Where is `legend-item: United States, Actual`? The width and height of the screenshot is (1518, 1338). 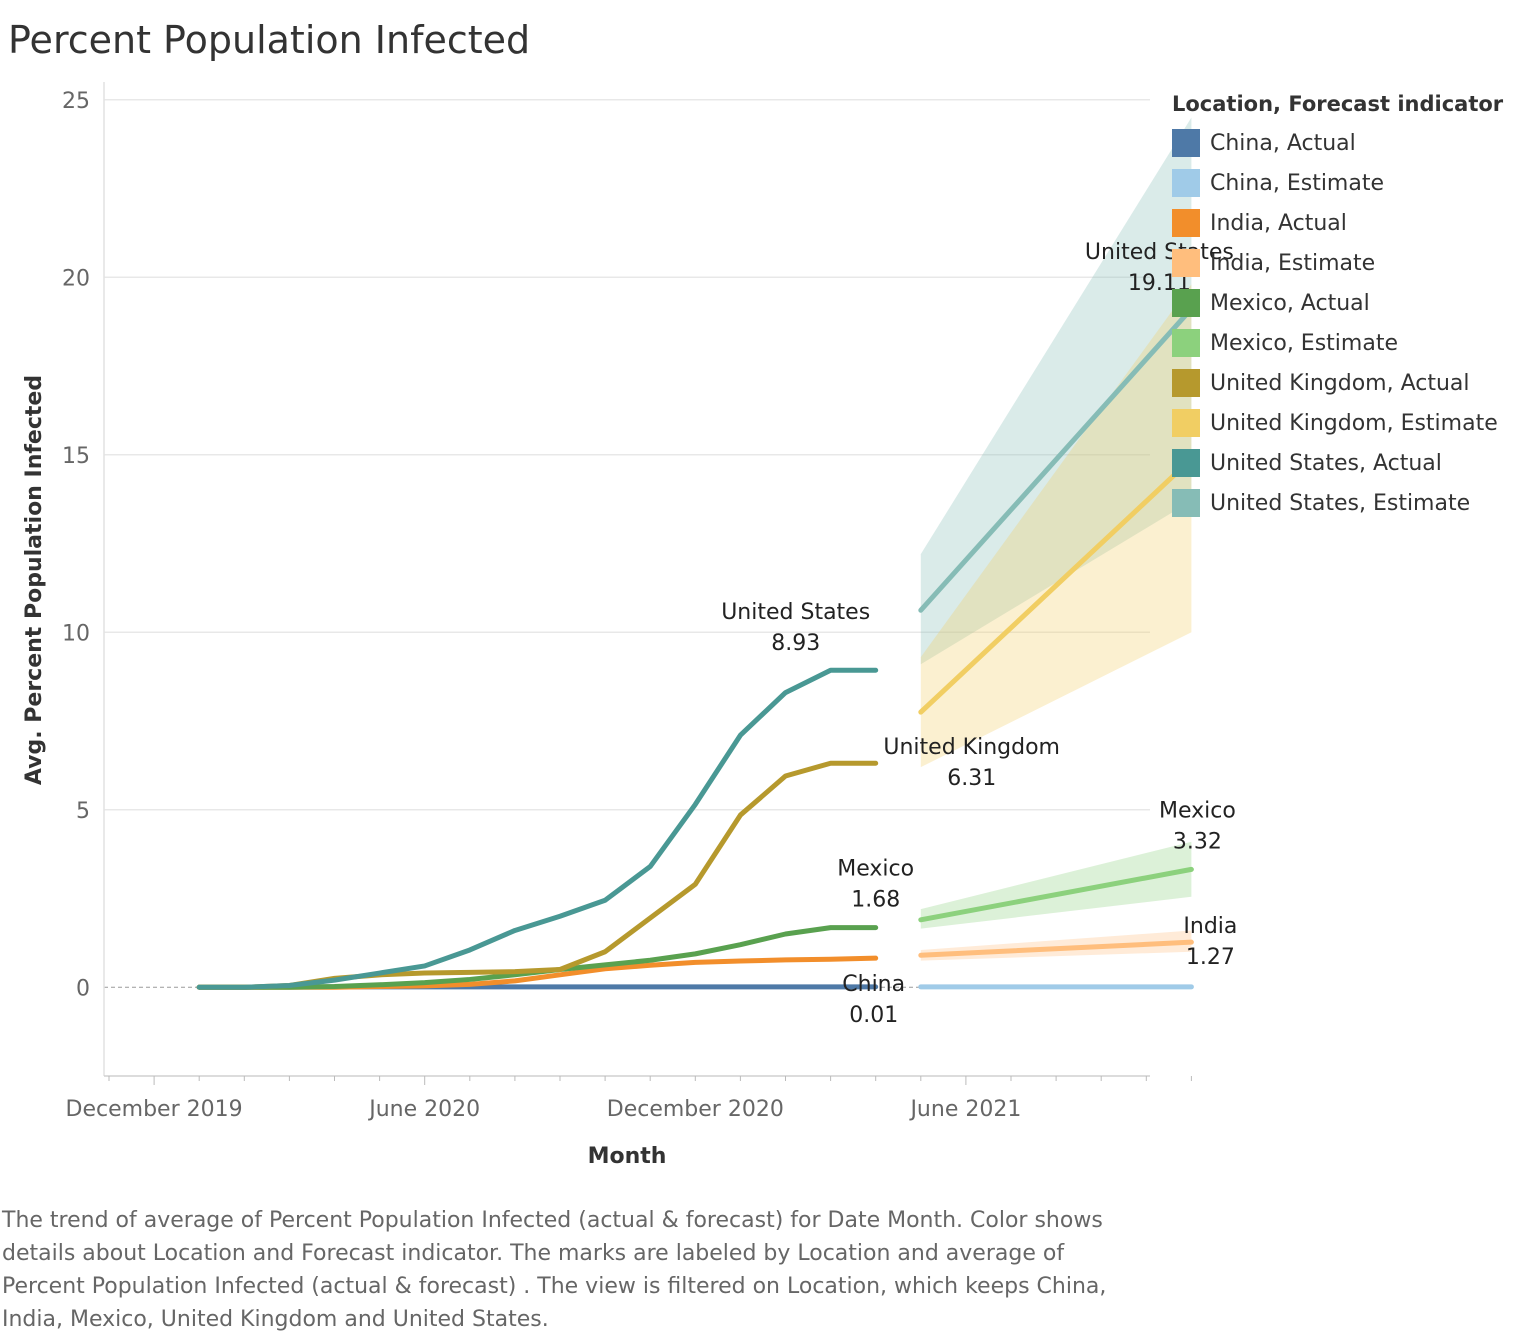
legend-item: United States, Actual is located at coordinates (1337, 463).